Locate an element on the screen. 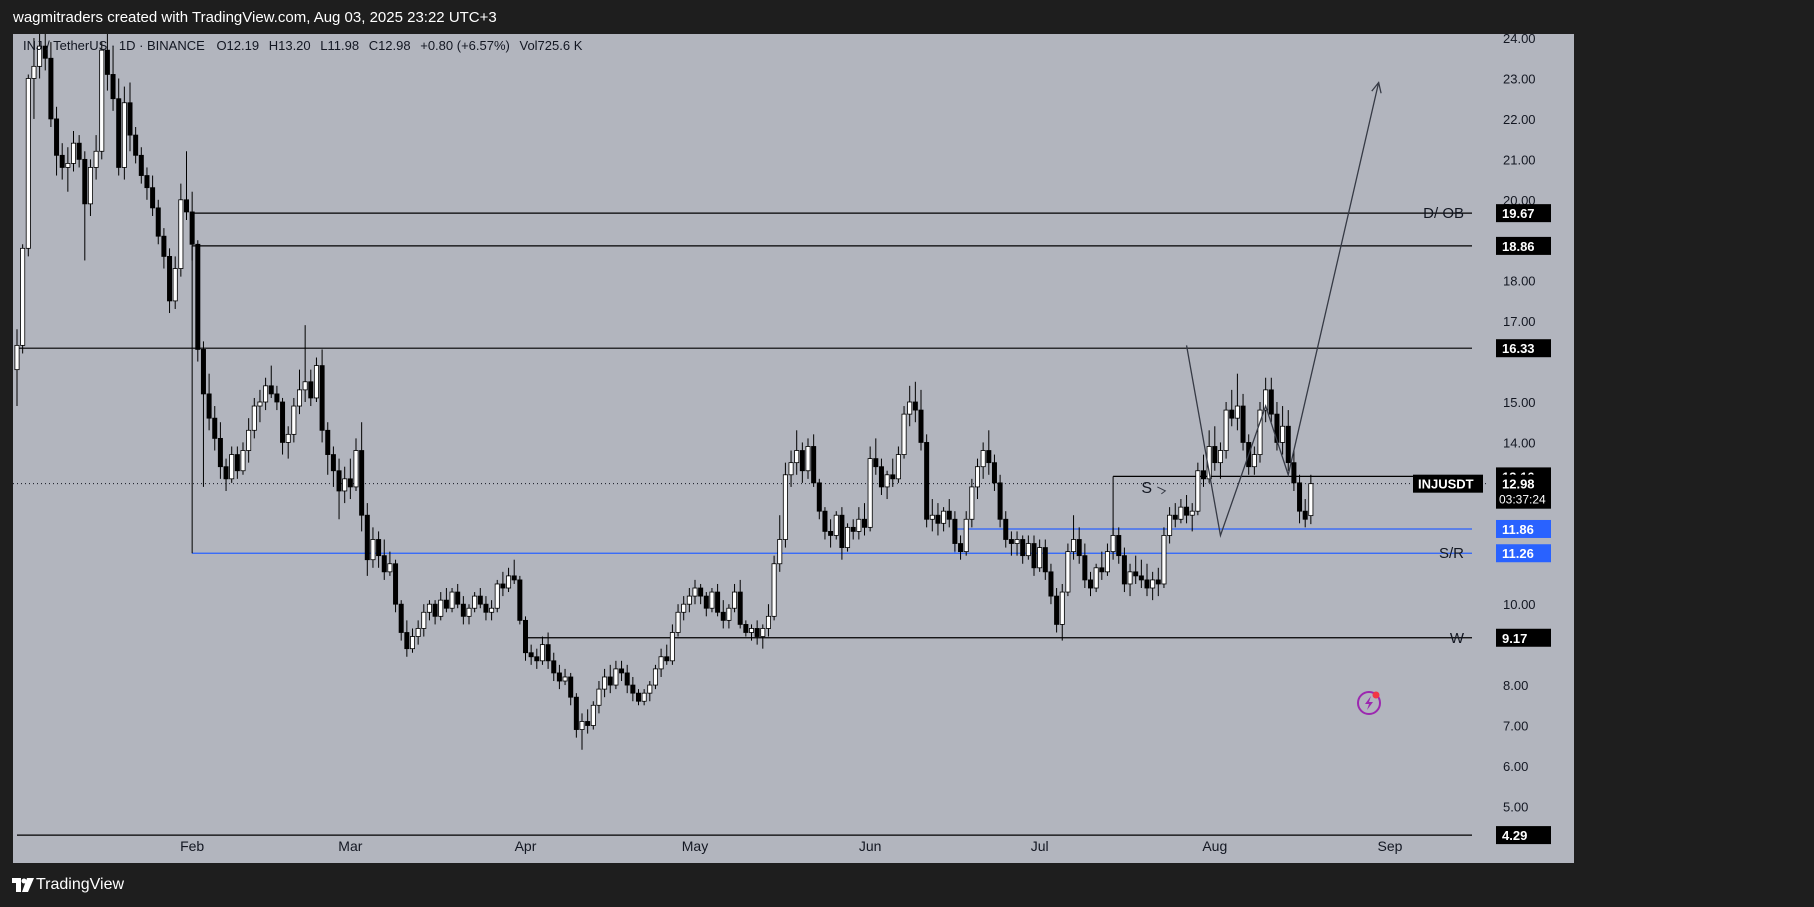  price-axis is located at coordinates (1530, 448).